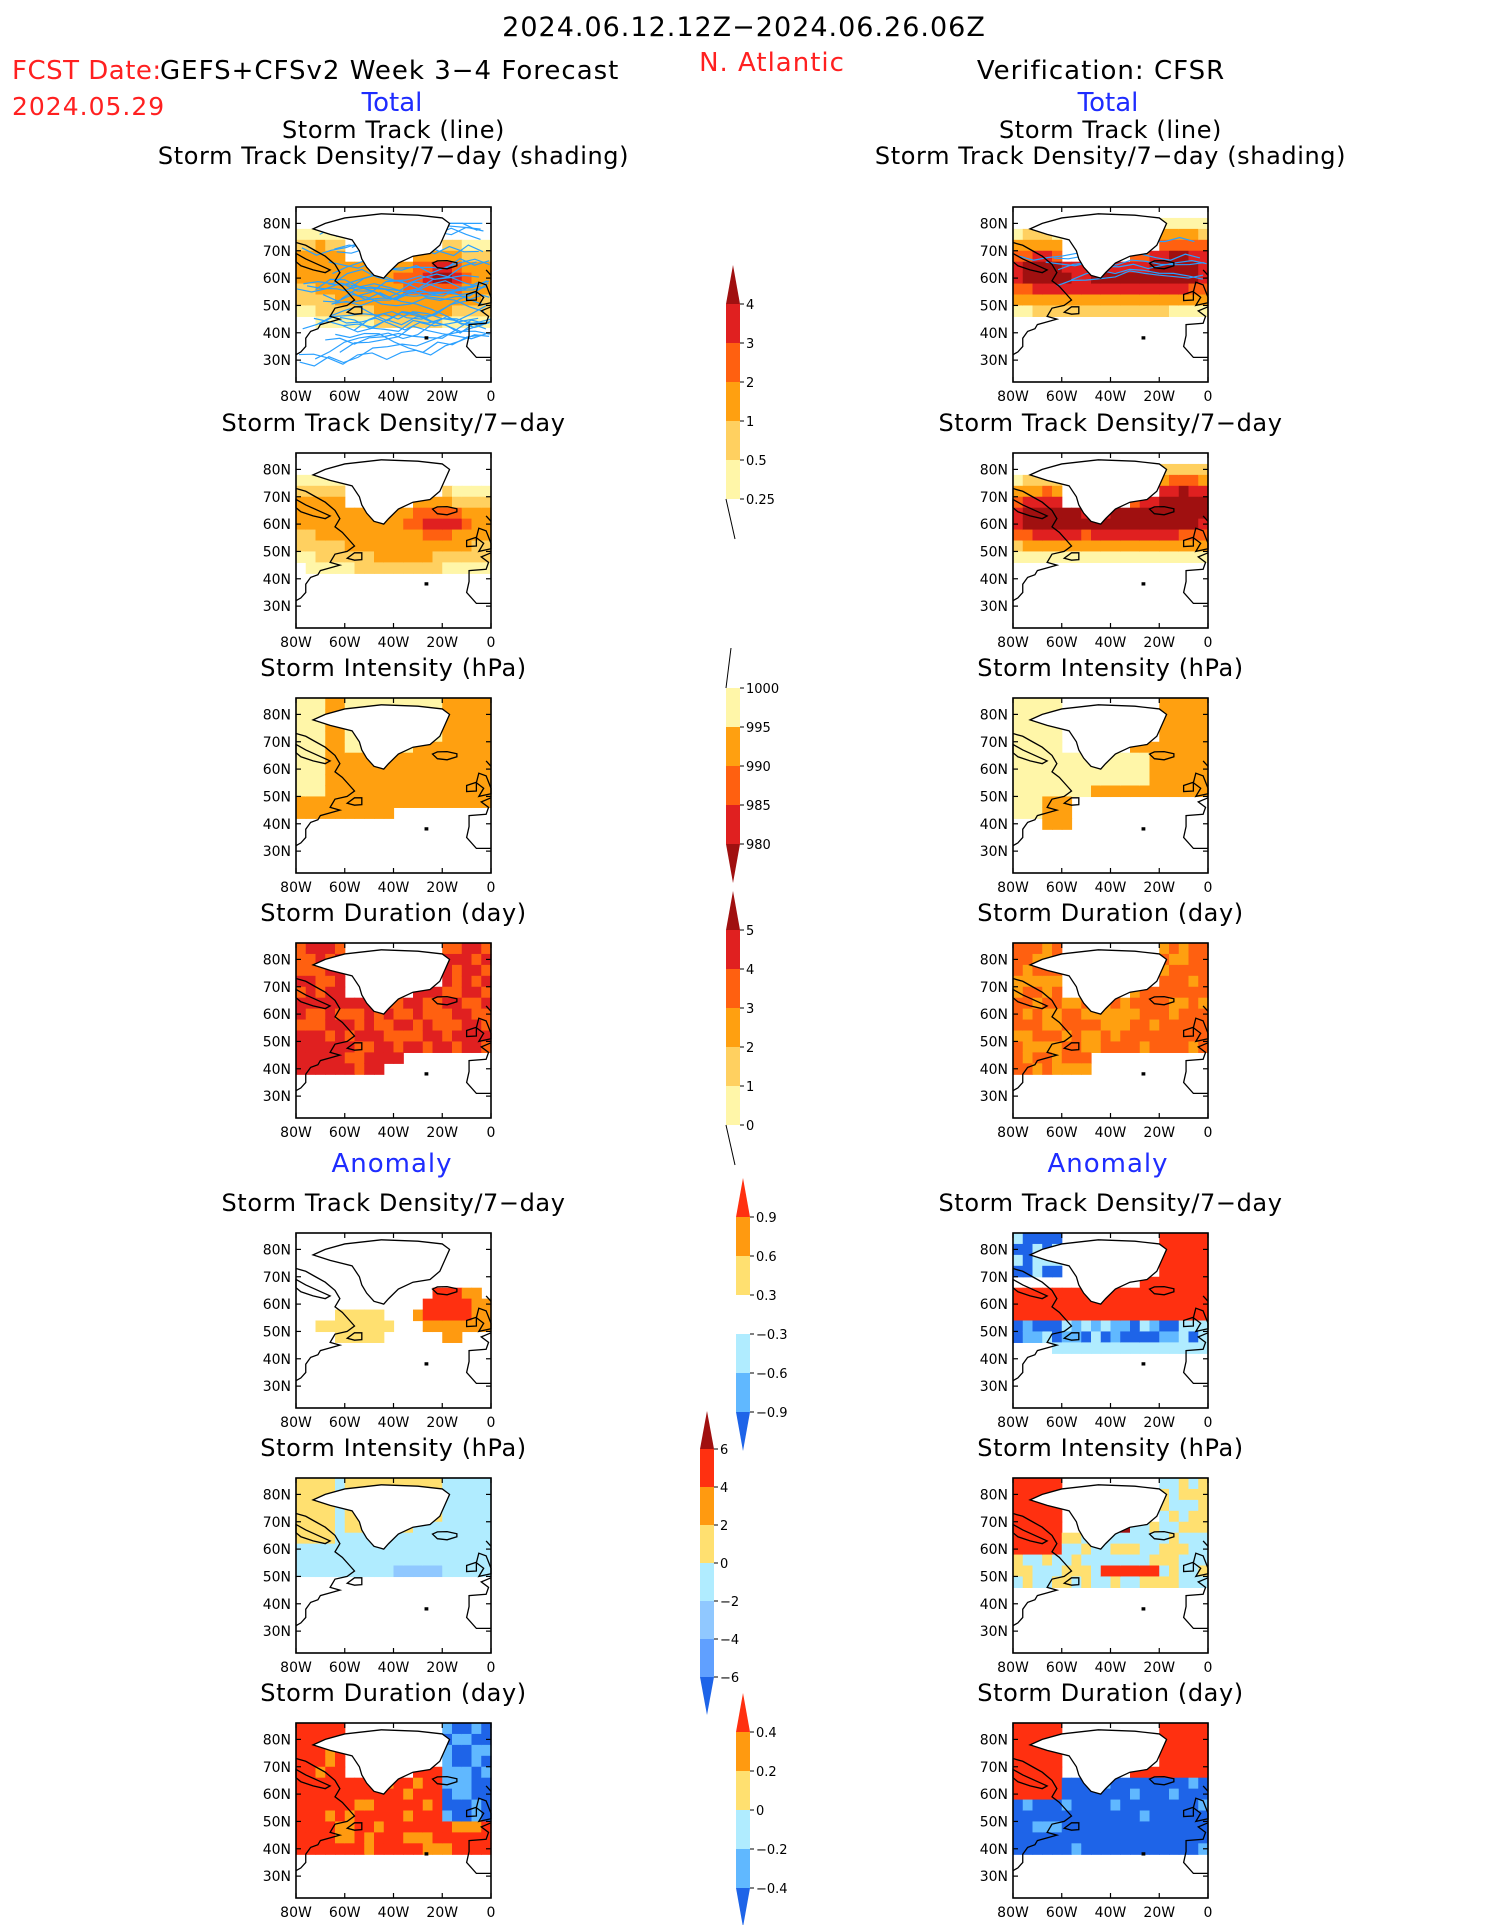 This screenshot has height=1925, width=1487. I want to click on coastlines, so click(1110, 1022).